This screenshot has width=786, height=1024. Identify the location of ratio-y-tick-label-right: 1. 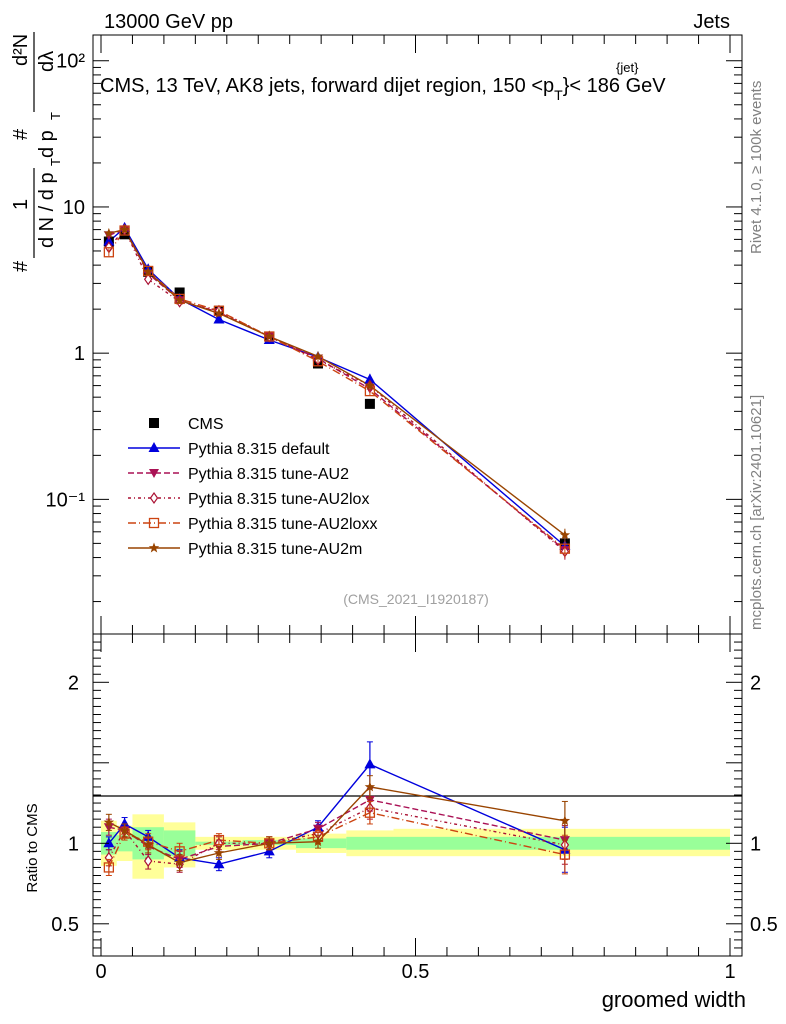
(755, 844).